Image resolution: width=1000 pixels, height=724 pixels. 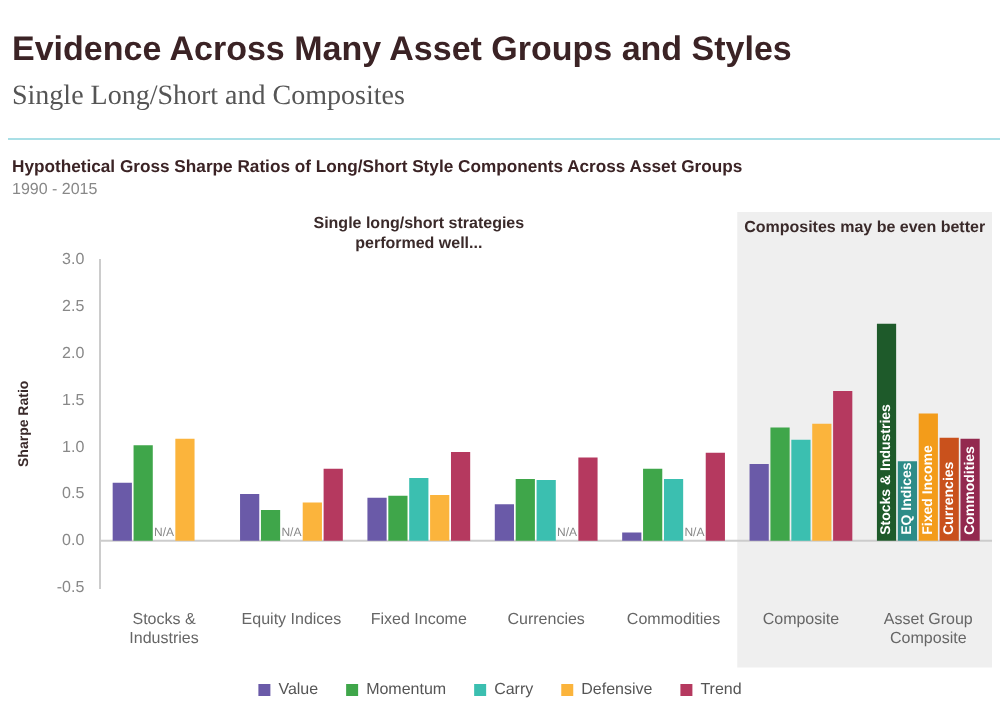 I want to click on x-tick-label: Equity Indices, so click(x=291, y=618).